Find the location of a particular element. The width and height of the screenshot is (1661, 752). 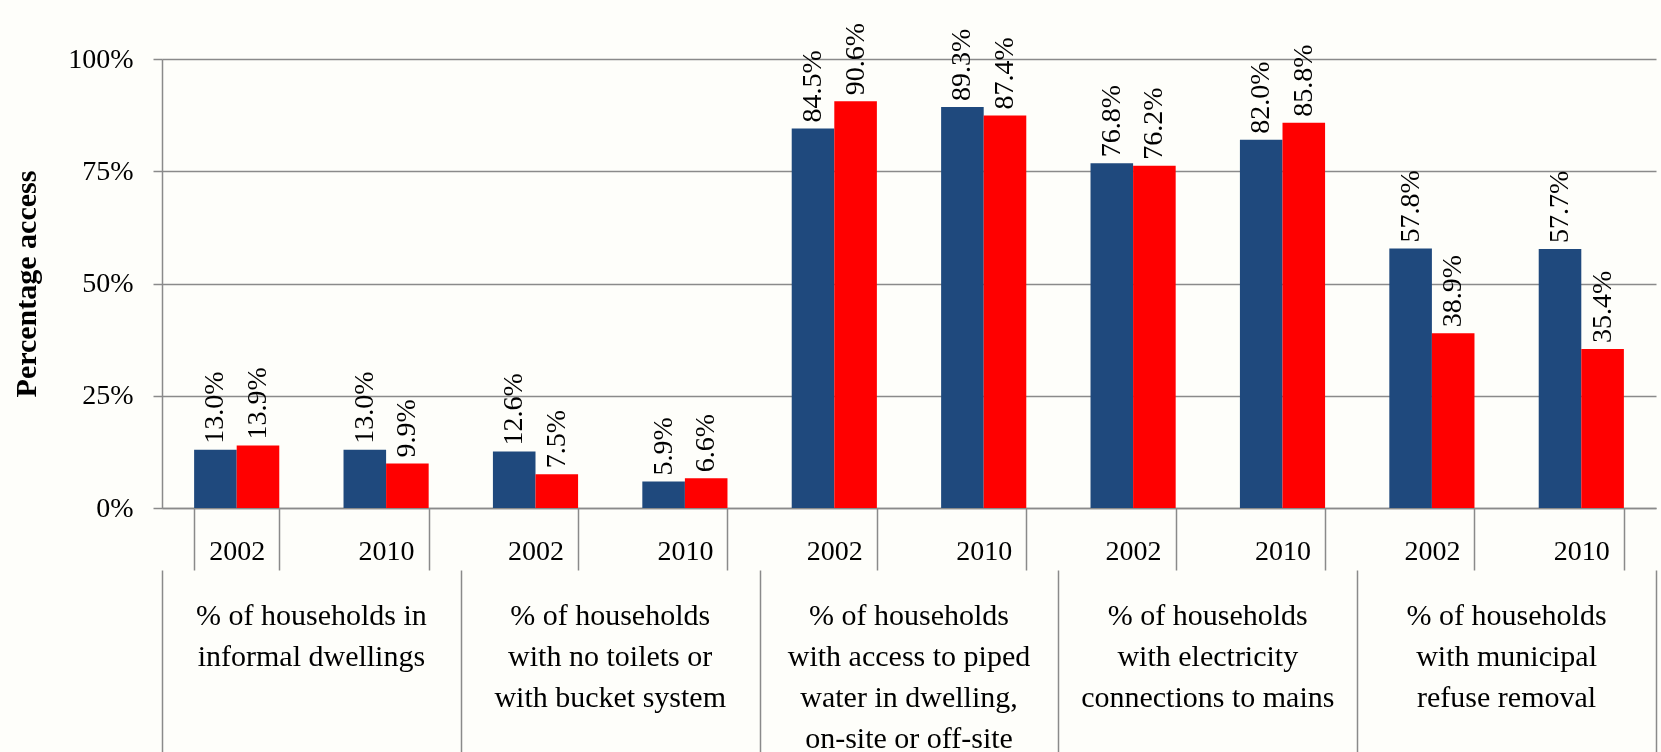

data-label: 7.5% is located at coordinates (555, 439).